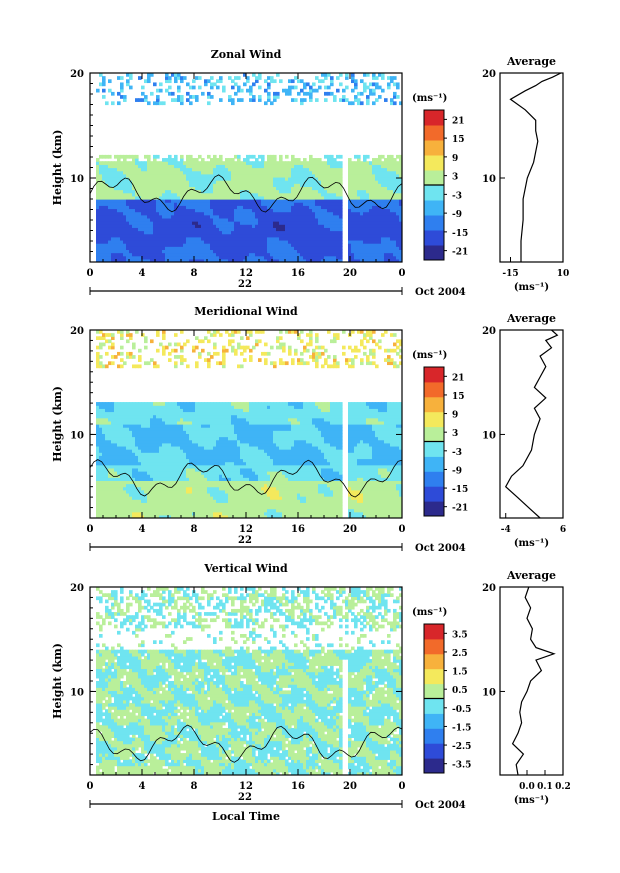 The height and width of the screenshot is (873, 620). Describe the element at coordinates (489, 179) in the screenshot. I see `profile-y-tick-label: 10` at that location.